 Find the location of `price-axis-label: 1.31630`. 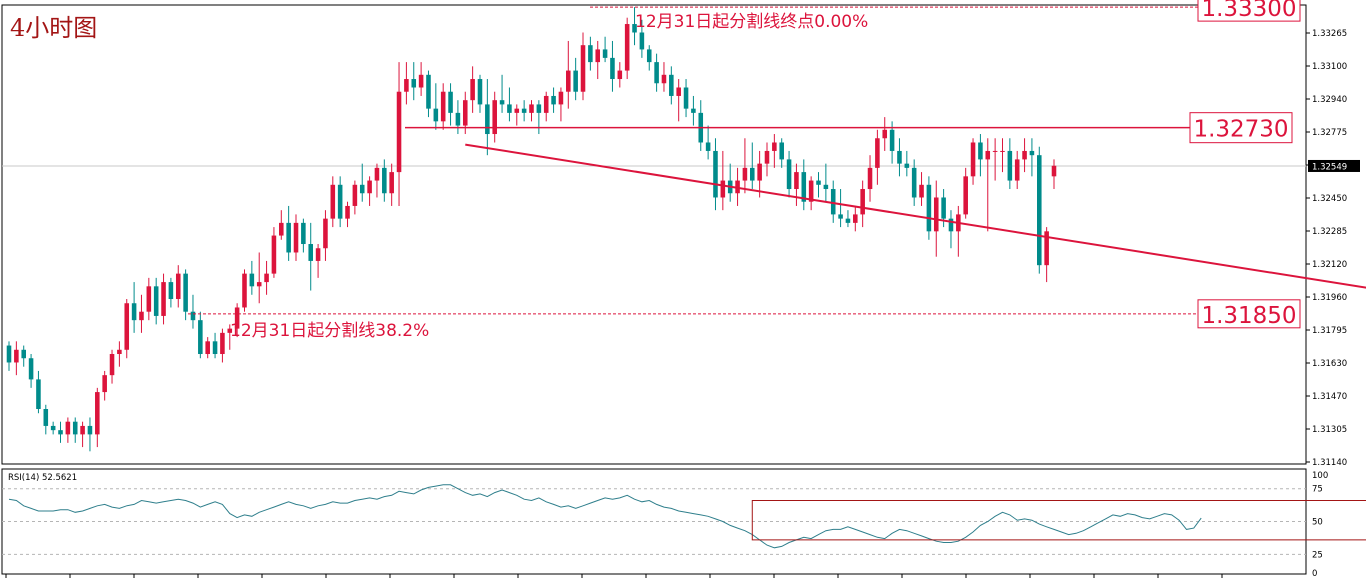

price-axis-label: 1.31630 is located at coordinates (1329, 364).